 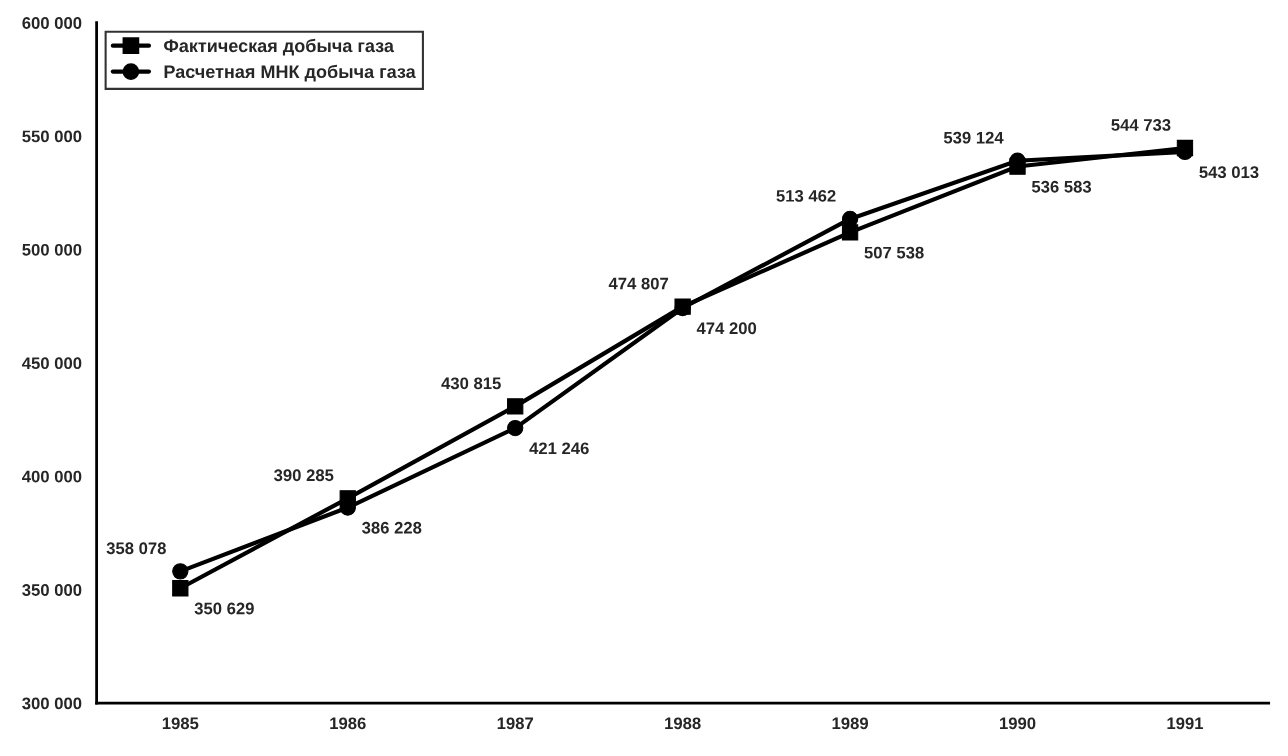 I want to click on x-tick-label: 1991, so click(x=1185, y=723).